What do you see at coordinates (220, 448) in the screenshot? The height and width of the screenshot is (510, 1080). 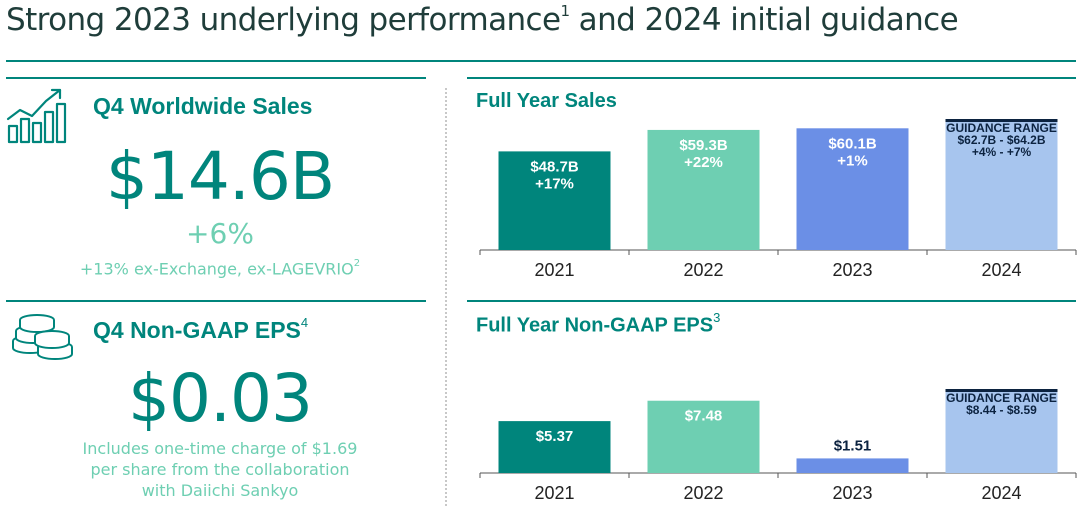 I see `eps-note-line: Includes one-time charge of $1.69` at bounding box center [220, 448].